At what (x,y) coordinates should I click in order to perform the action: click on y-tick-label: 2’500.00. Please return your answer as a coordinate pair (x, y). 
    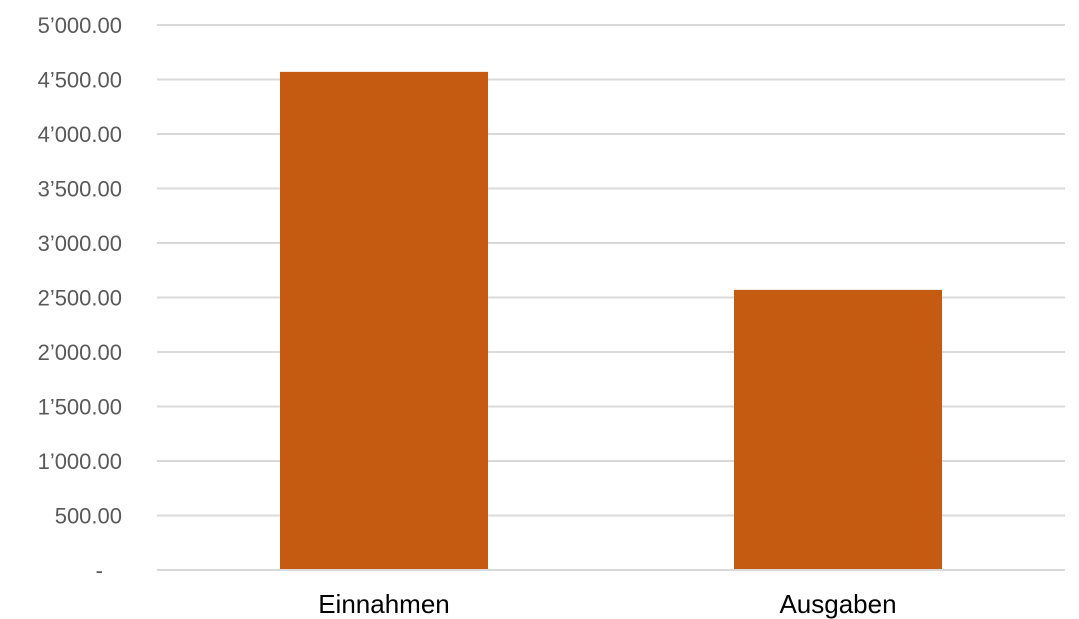
    Looking at the image, I should click on (80, 298).